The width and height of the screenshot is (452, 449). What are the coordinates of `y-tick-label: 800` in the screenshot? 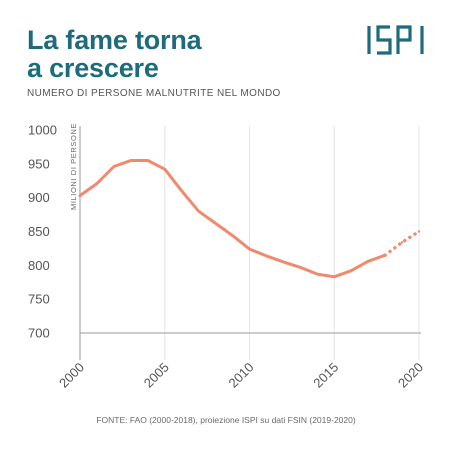 It's located at (39, 265).